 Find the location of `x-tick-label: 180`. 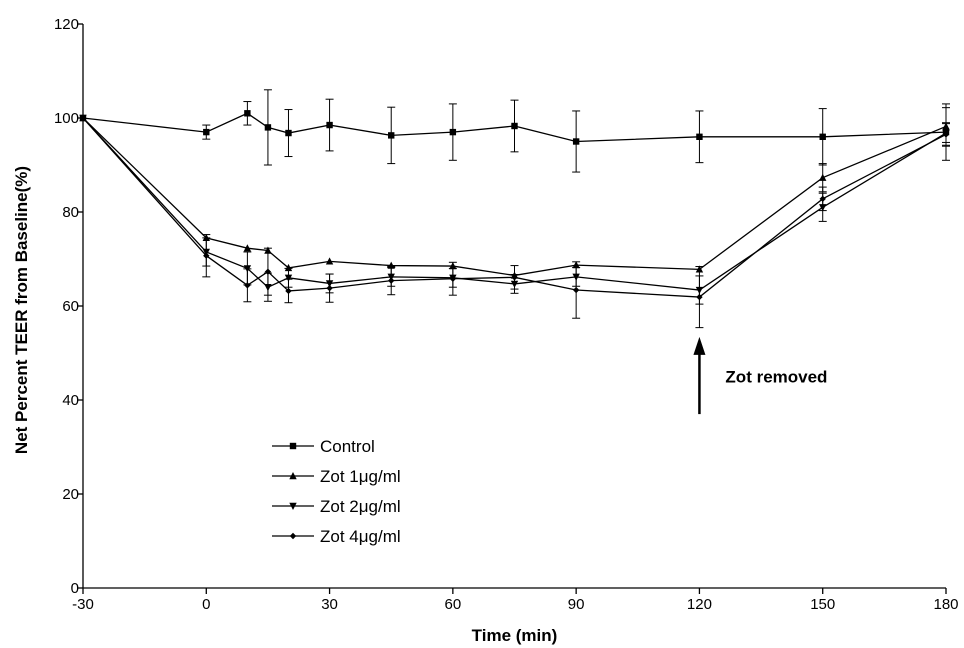

x-tick-label: 180 is located at coordinates (945, 604).